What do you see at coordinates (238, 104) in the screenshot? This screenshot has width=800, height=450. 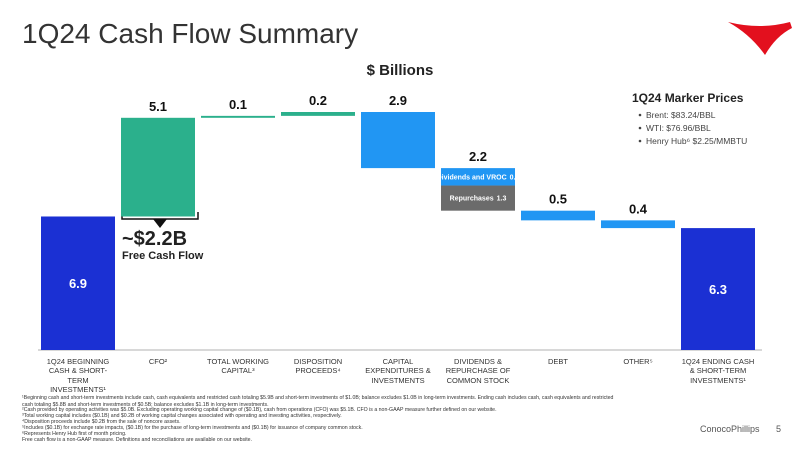 I see `value-label: 0.1` at bounding box center [238, 104].